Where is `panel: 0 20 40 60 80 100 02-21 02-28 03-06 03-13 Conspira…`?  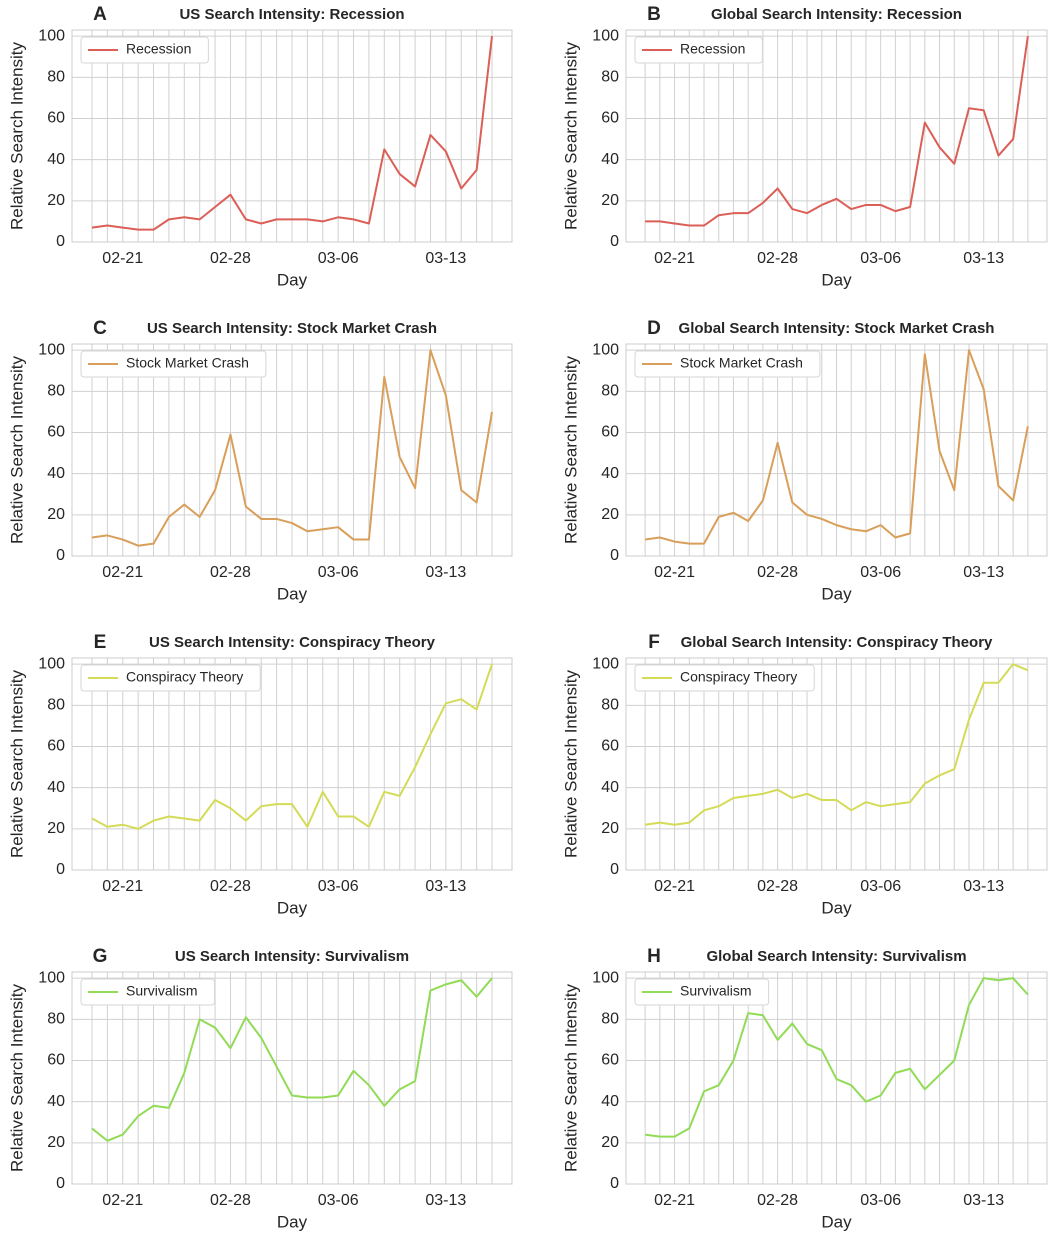 panel: 0 20 40 60 80 100 02-21 02-28 03-06 03-13 Conspira… is located at coordinates (804, 774).